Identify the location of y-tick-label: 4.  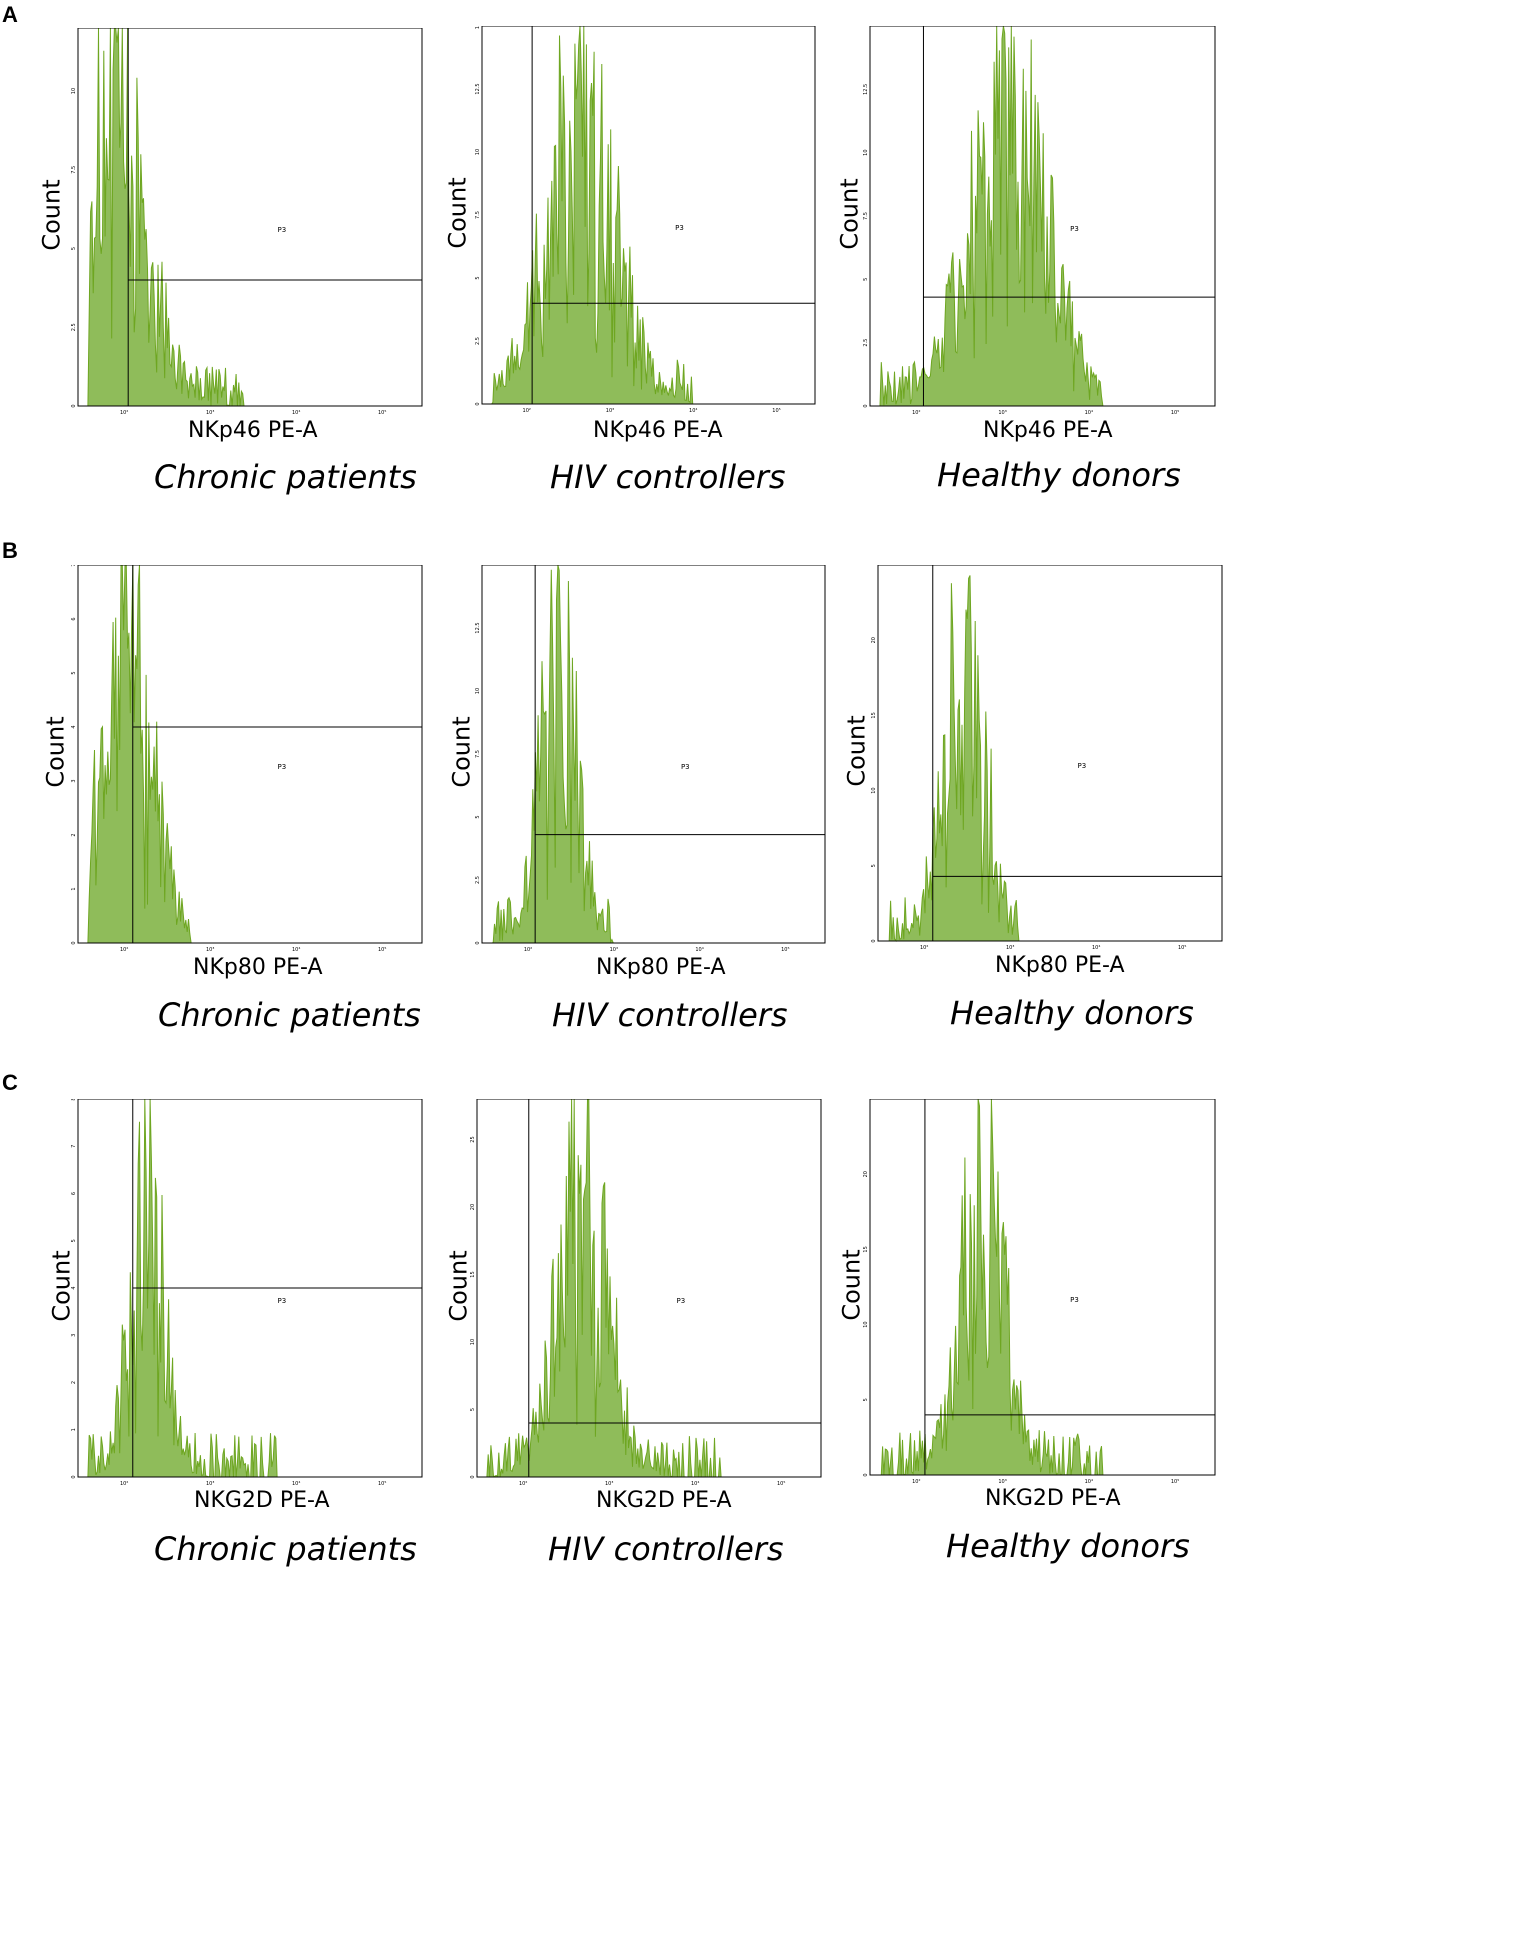
(74, 726).